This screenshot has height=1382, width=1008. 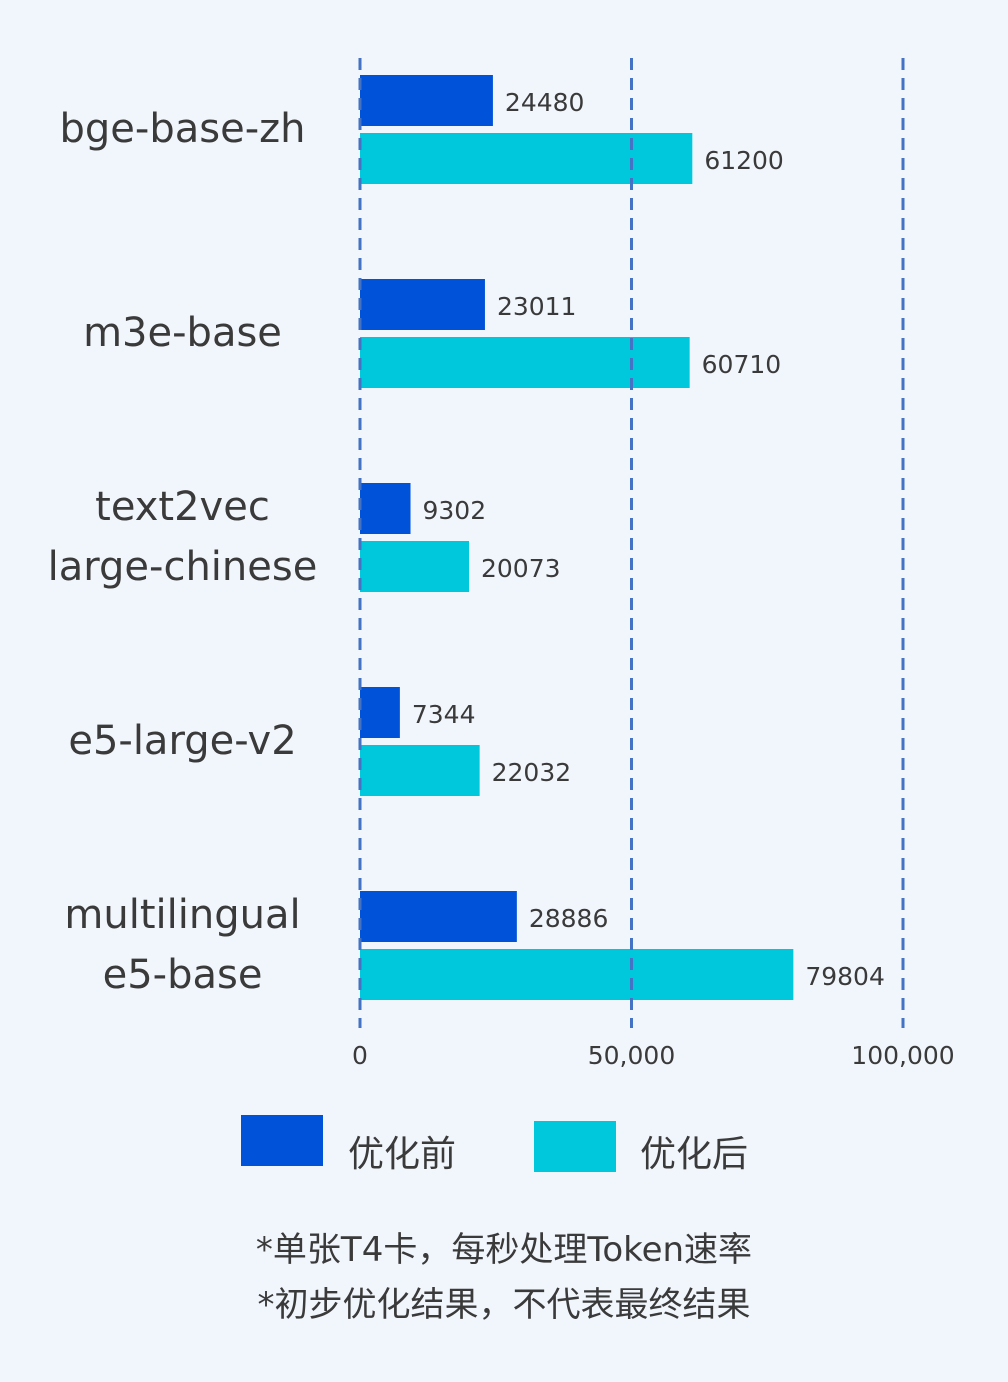 I want to click on data-label: 79804, so click(x=845, y=976).